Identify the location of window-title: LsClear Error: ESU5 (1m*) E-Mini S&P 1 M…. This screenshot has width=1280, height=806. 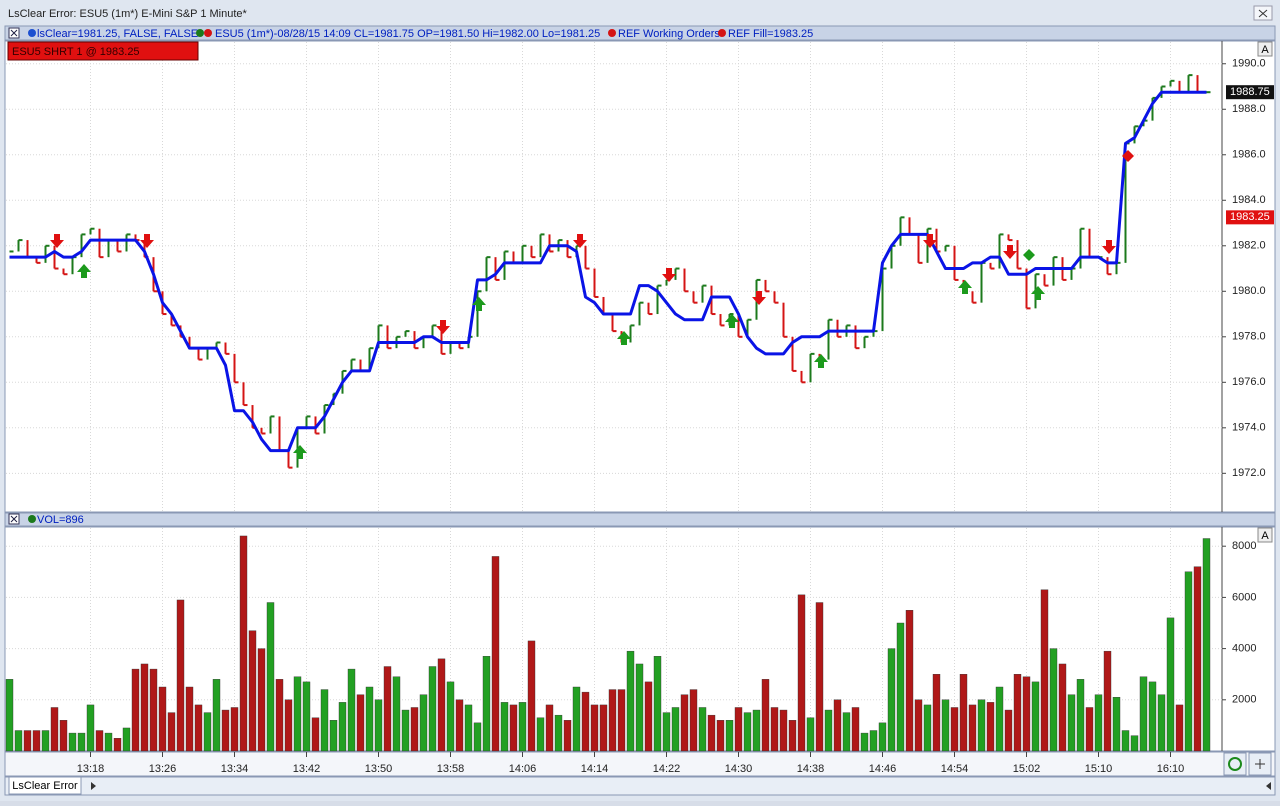
(128, 14).